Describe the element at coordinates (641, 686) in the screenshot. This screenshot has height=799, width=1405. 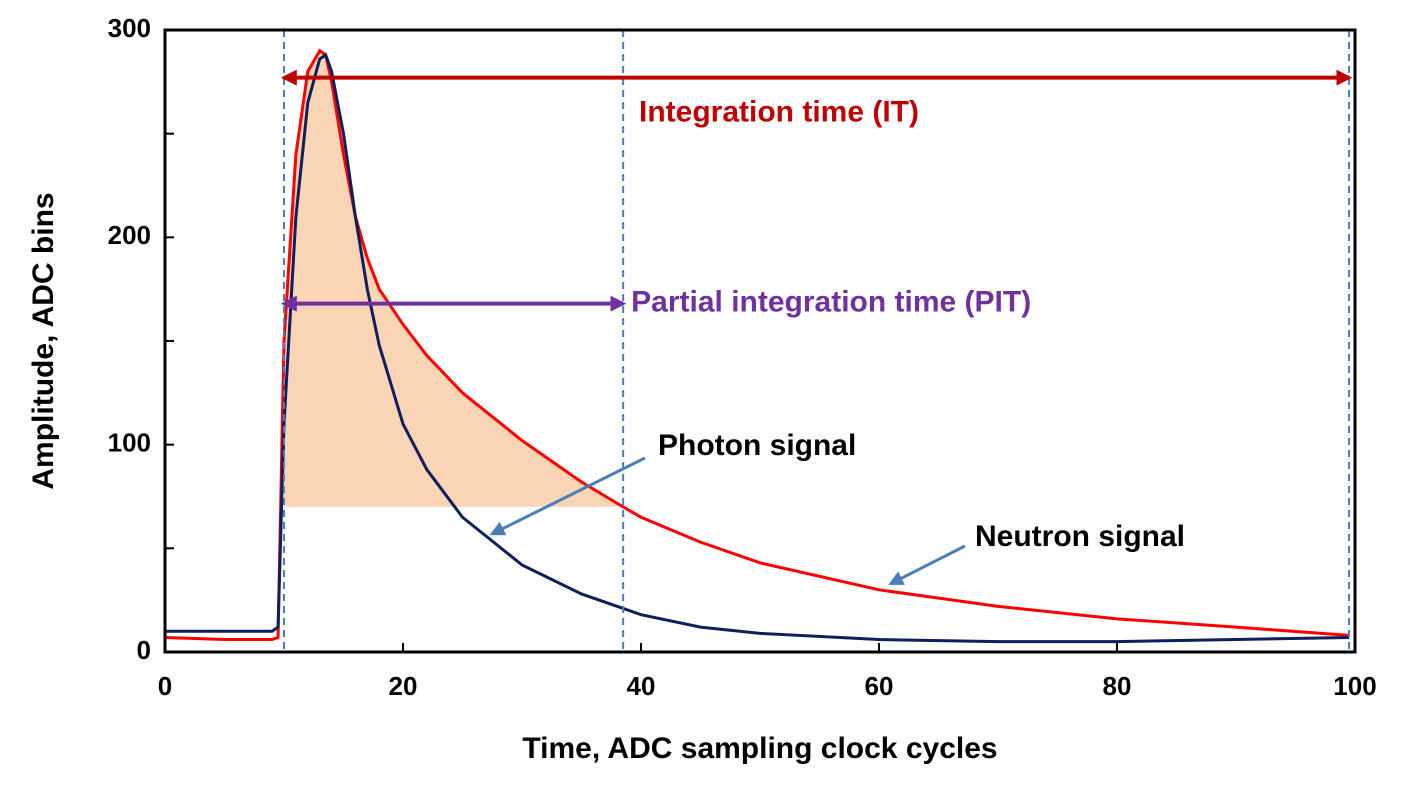
I see `x-tick-label: 40` at that location.